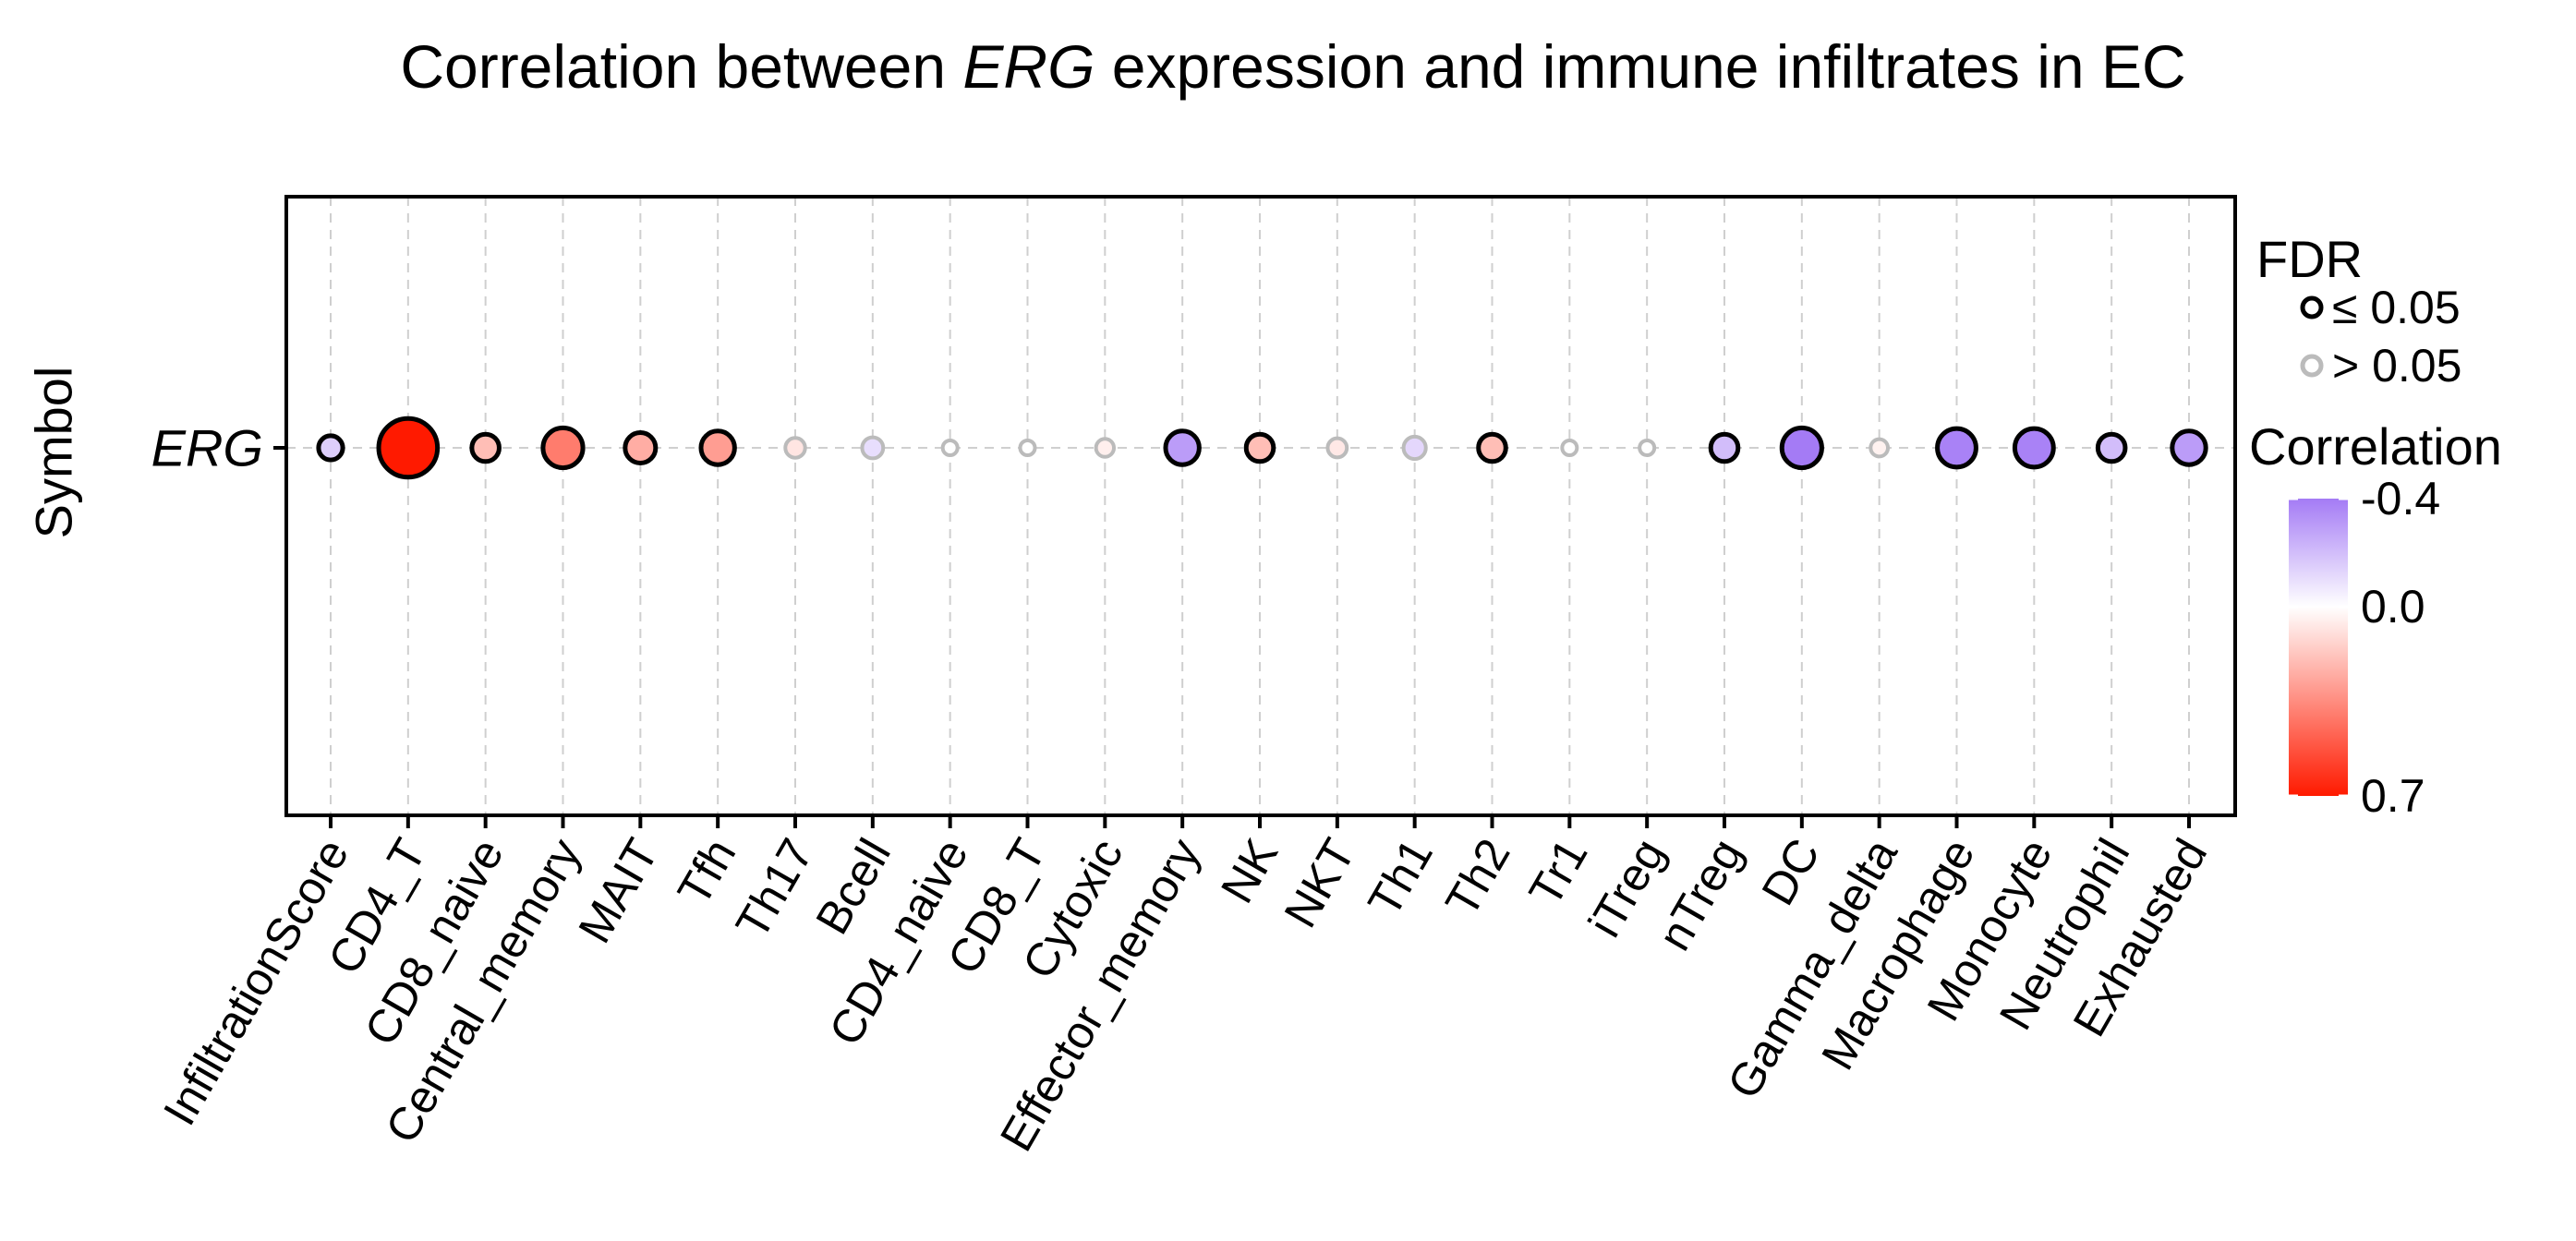  Describe the element at coordinates (408, 448) in the screenshot. I see `point-cd4-t` at that location.